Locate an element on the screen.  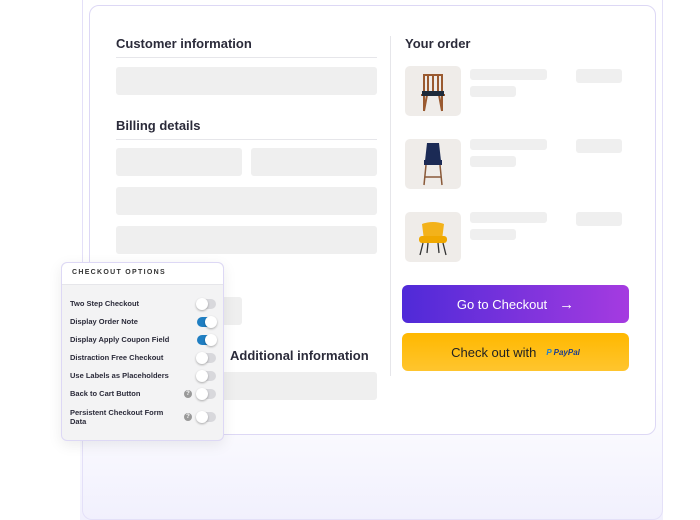
panel-title: CHECKOUT OPTIONS is located at coordinates (142, 274).